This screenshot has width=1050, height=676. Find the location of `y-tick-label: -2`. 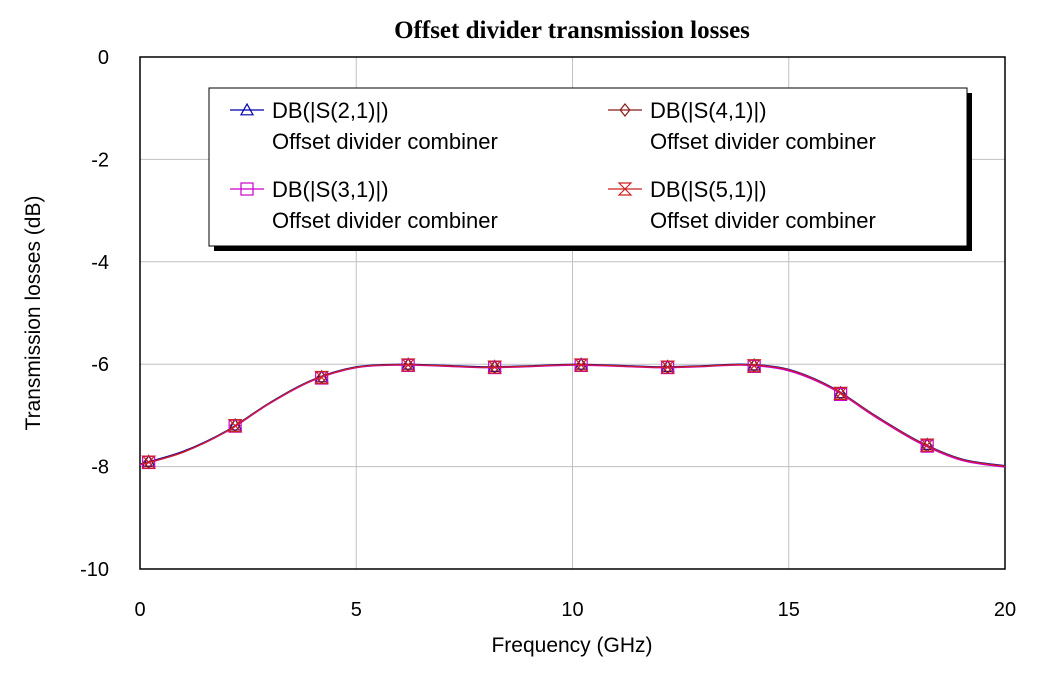

y-tick-label: -2 is located at coordinates (100, 160).